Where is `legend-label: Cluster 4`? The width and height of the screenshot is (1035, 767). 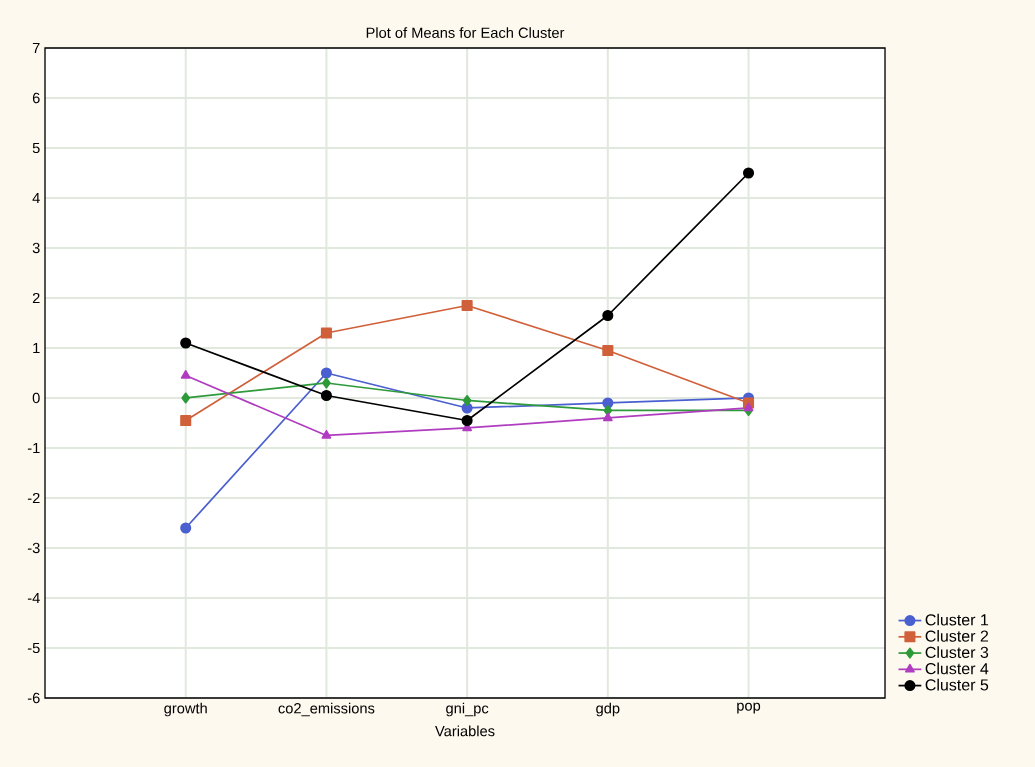 legend-label: Cluster 4 is located at coordinates (957, 668).